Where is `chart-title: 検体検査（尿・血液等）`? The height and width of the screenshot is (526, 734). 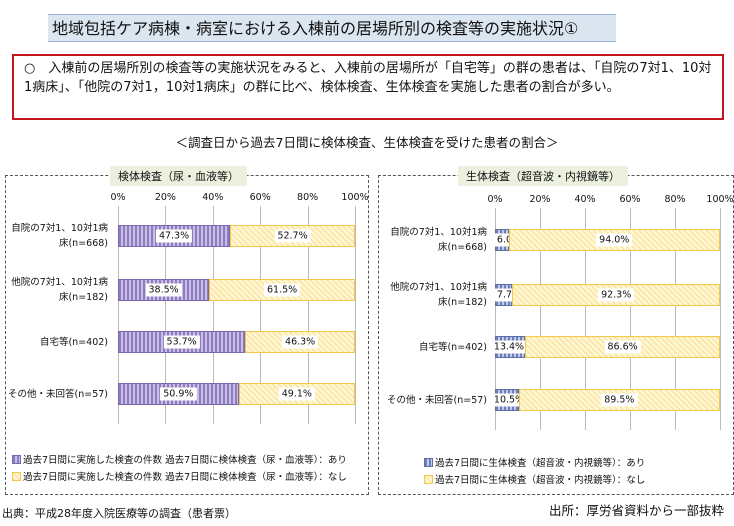 chart-title: 検体検査（尿・血液等） is located at coordinates (178, 176).